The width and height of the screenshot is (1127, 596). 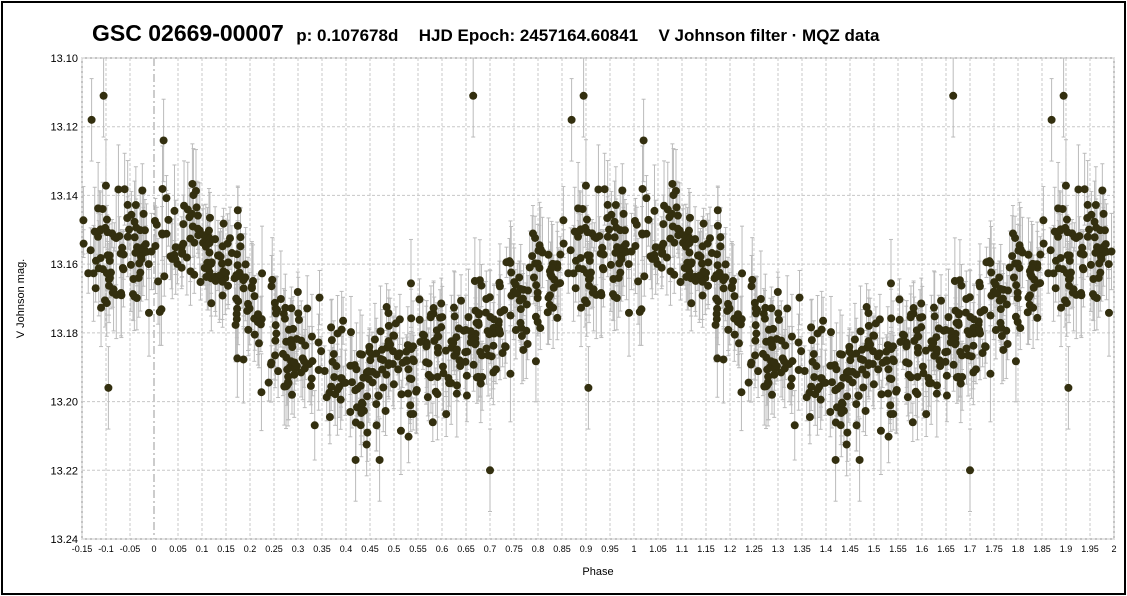 What do you see at coordinates (64, 265) in the screenshot?
I see `y-tick-label: 13.16` at bounding box center [64, 265].